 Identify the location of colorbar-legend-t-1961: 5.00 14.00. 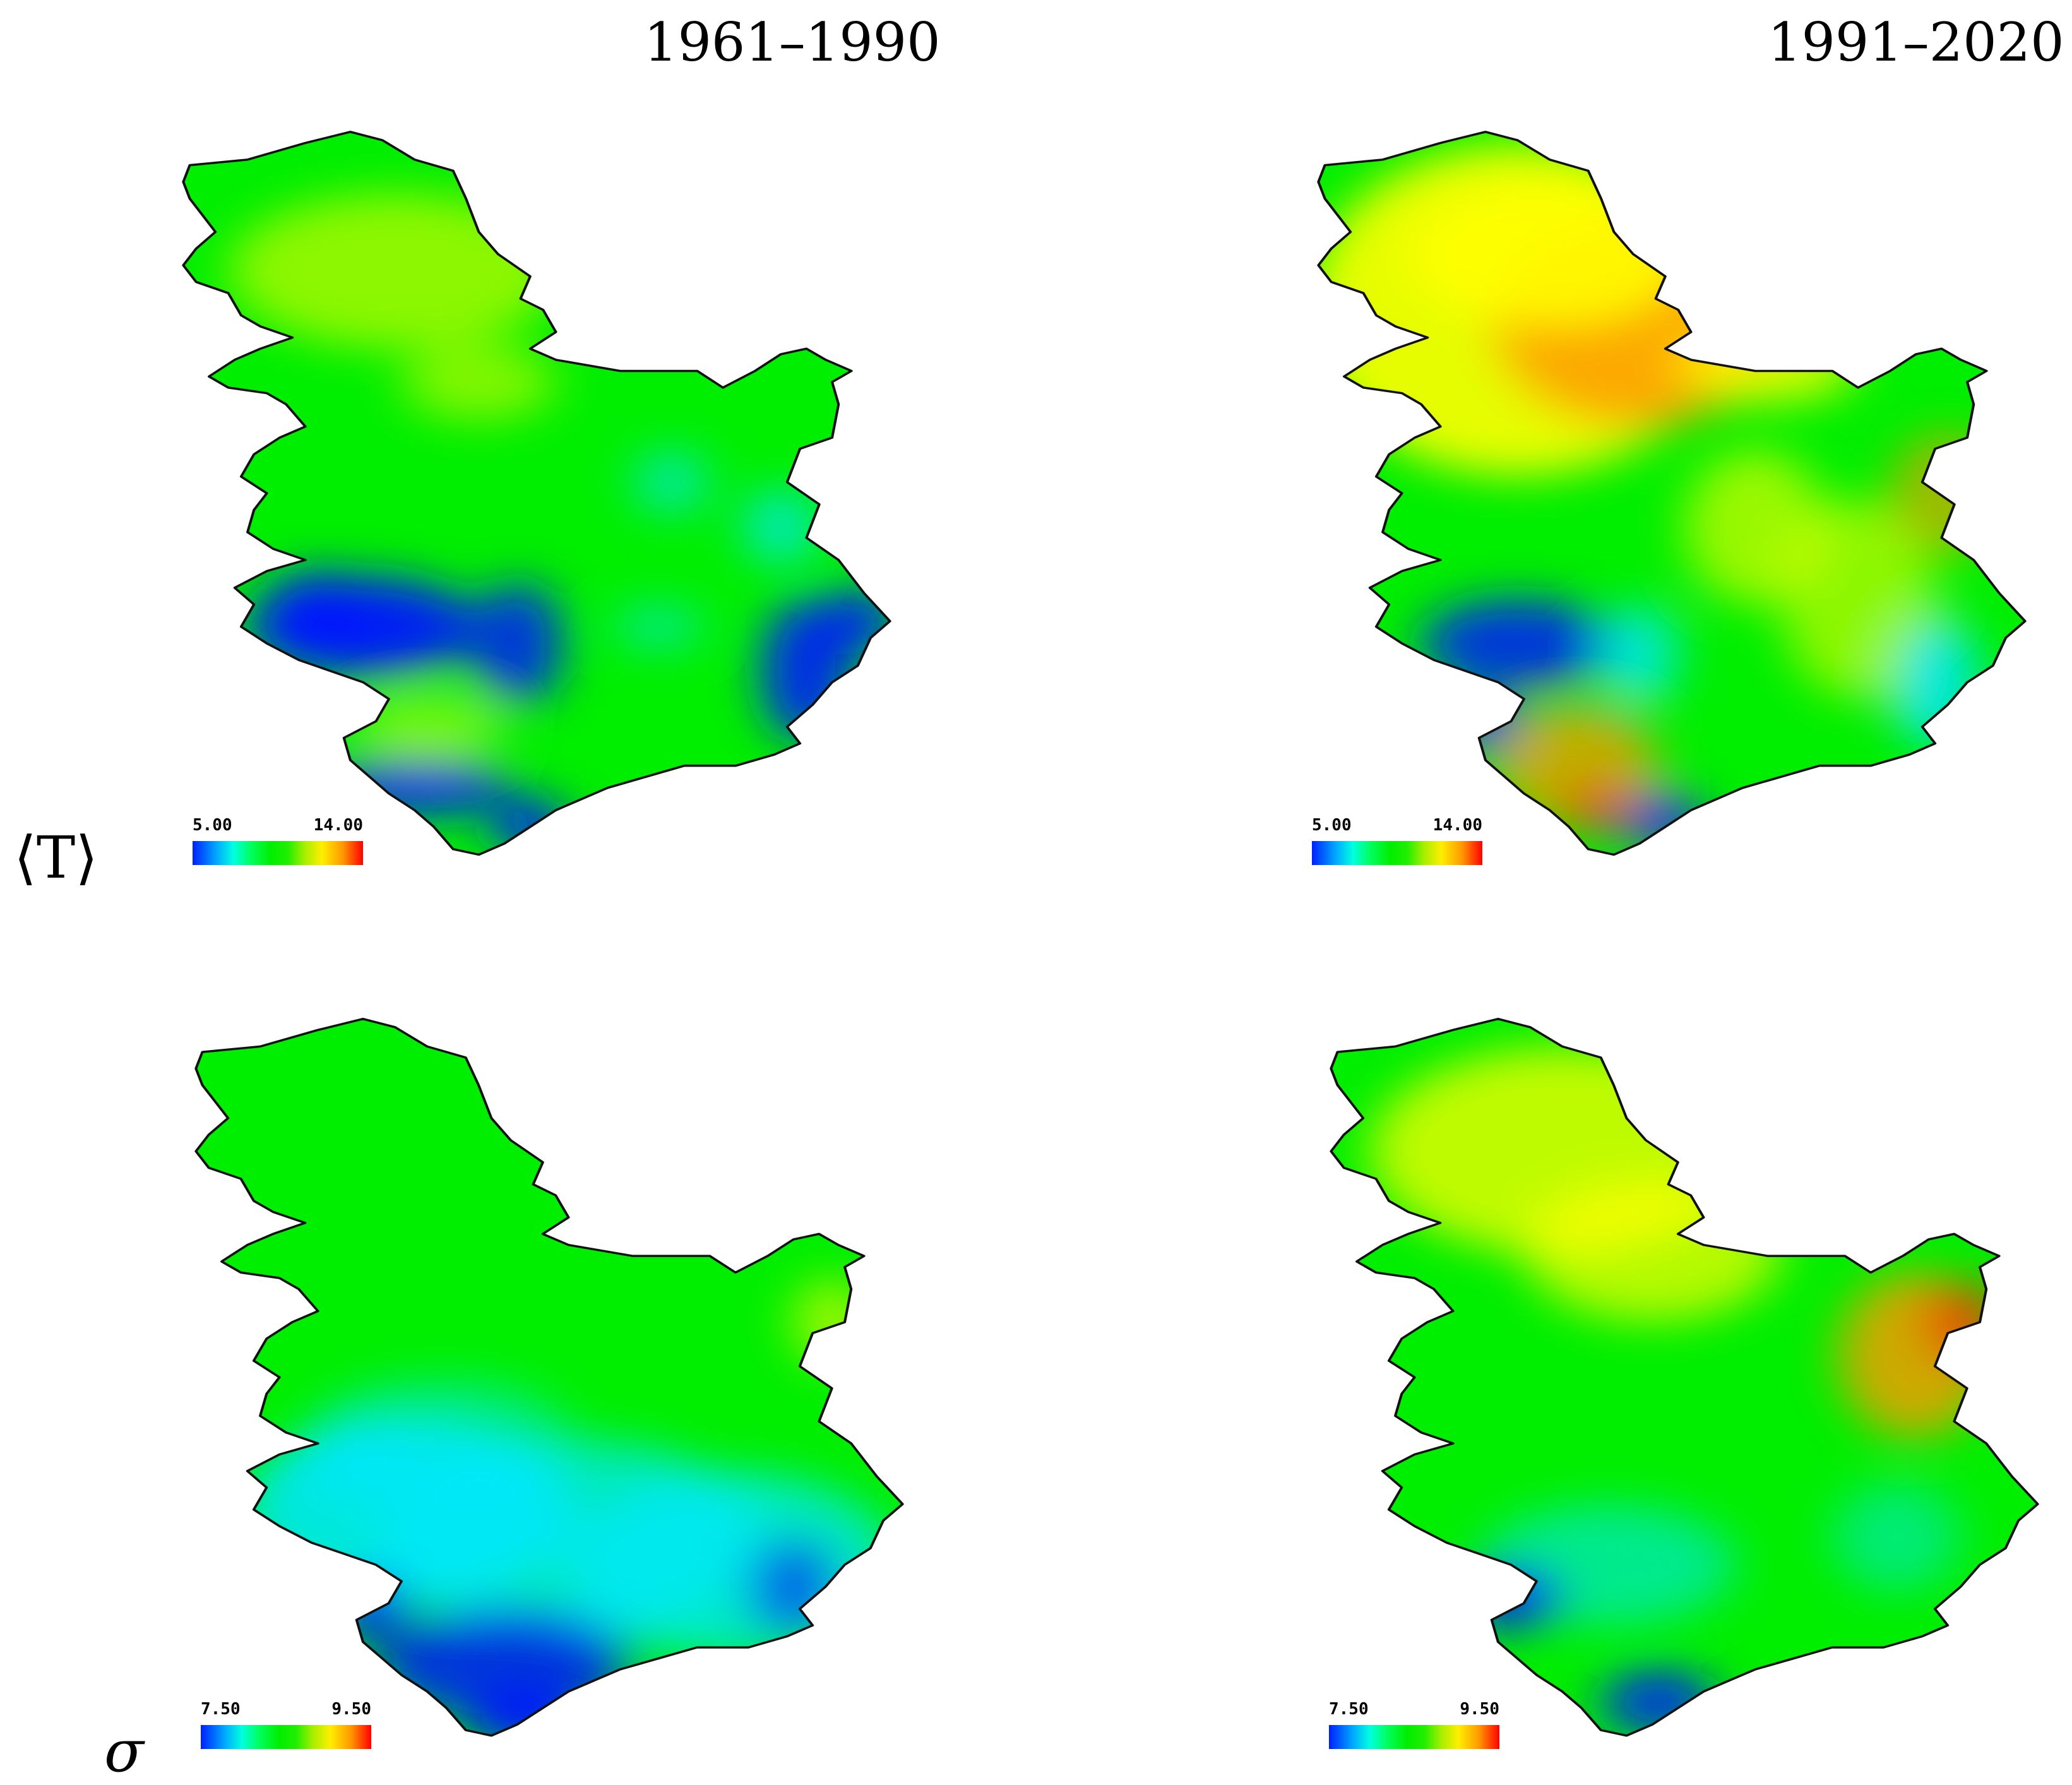
(278, 841).